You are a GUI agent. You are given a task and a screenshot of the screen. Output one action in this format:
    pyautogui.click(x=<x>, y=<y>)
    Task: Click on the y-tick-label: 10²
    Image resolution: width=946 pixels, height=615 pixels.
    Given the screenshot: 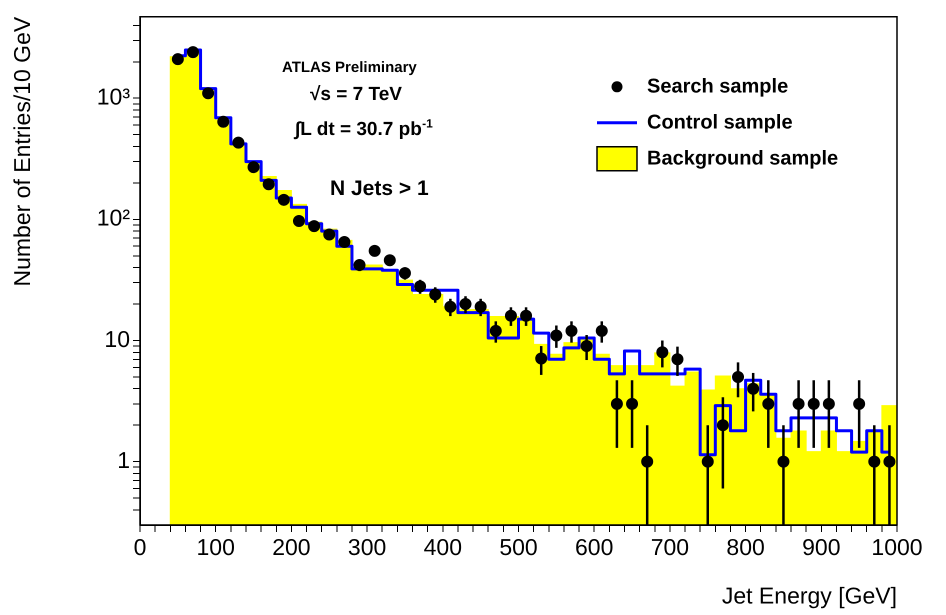 What is the action you would take?
    pyautogui.click(x=113, y=217)
    